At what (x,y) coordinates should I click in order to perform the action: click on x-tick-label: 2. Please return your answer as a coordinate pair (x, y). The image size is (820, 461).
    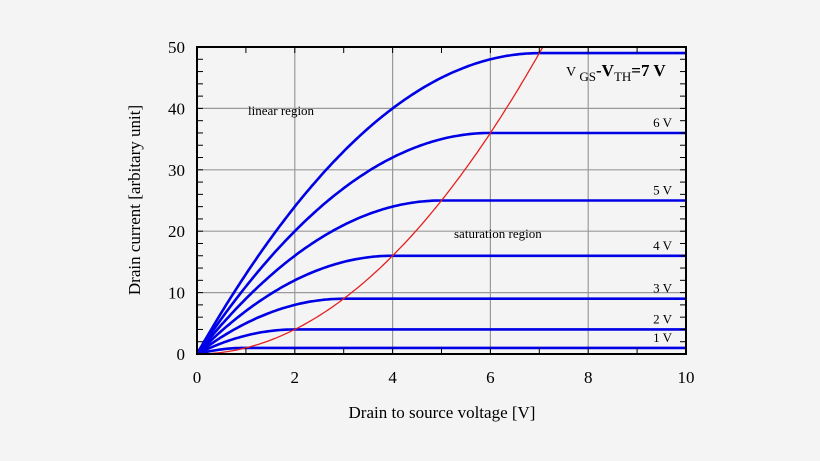
    Looking at the image, I should click on (295, 377).